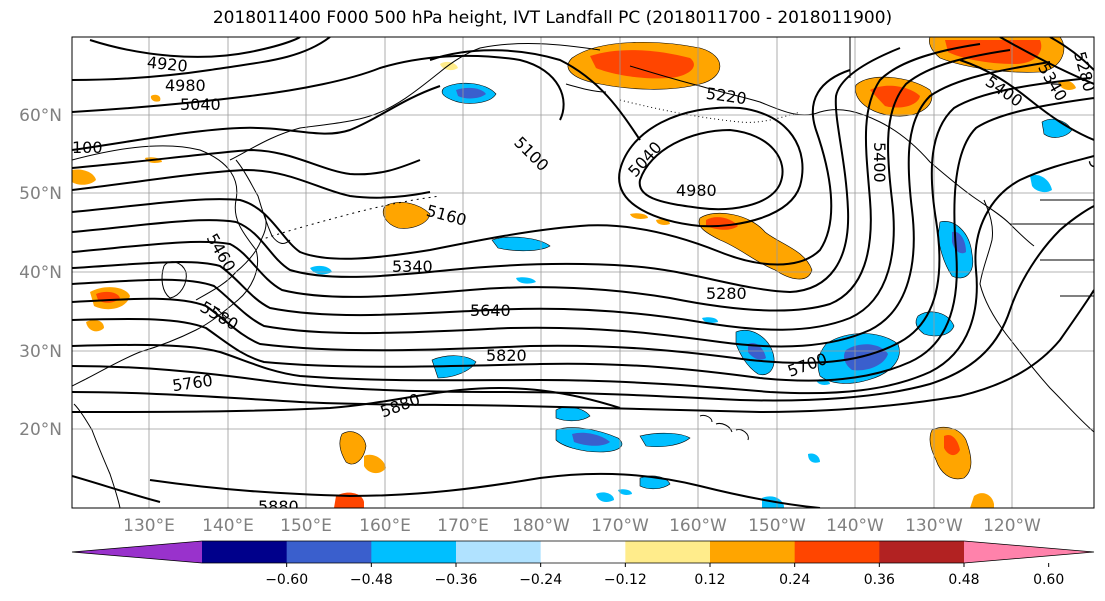 The width and height of the screenshot is (1105, 601). What do you see at coordinates (698, 526) in the screenshot?
I see `lon-label: 160°W` at bounding box center [698, 526].